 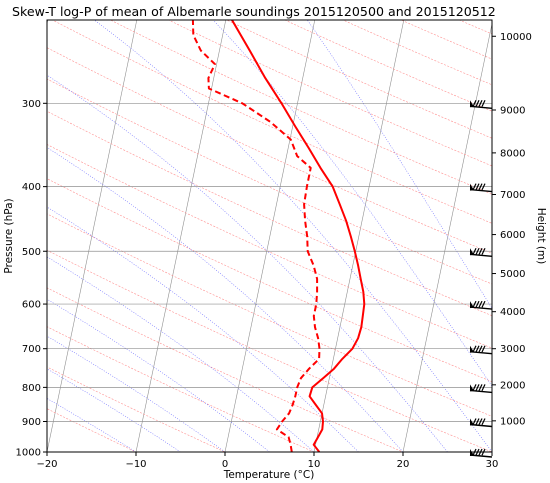 What do you see at coordinates (31, 252) in the screenshot?
I see `y-tick-label: 500` at bounding box center [31, 252].